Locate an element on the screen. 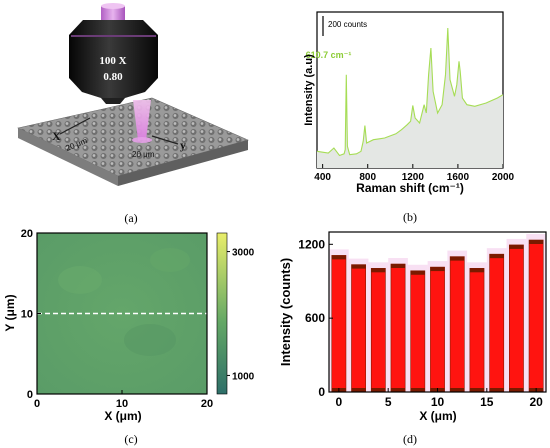 This screenshot has width=550, height=448. y-axis-label-c: Y (μm) is located at coordinates (10, 312).